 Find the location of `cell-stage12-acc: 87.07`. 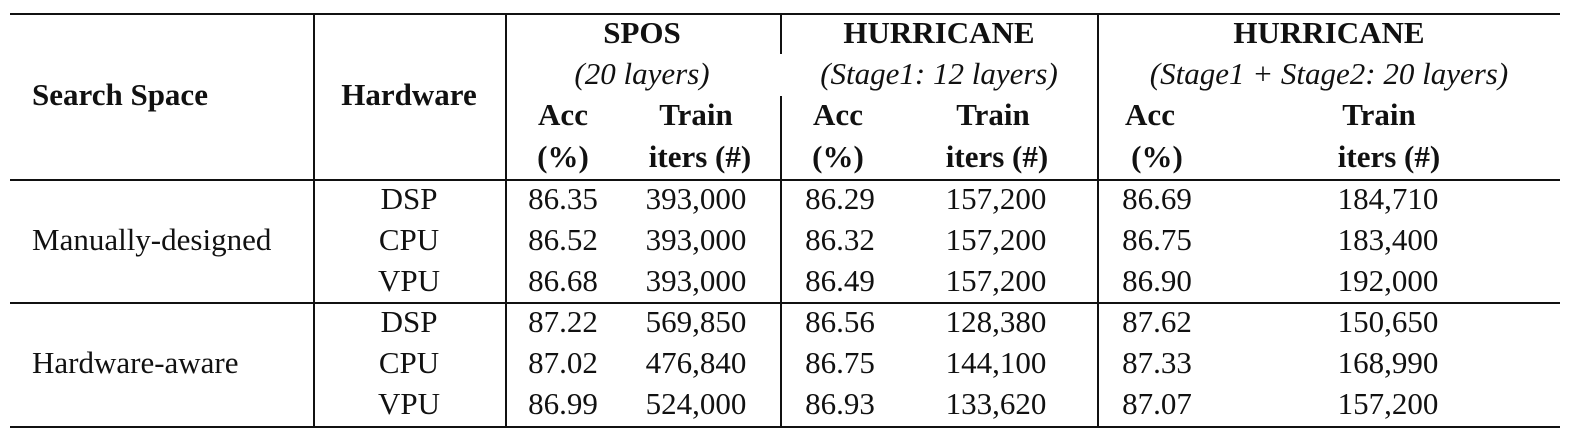

cell-stage12-acc: 87.07 is located at coordinates (1157, 403).